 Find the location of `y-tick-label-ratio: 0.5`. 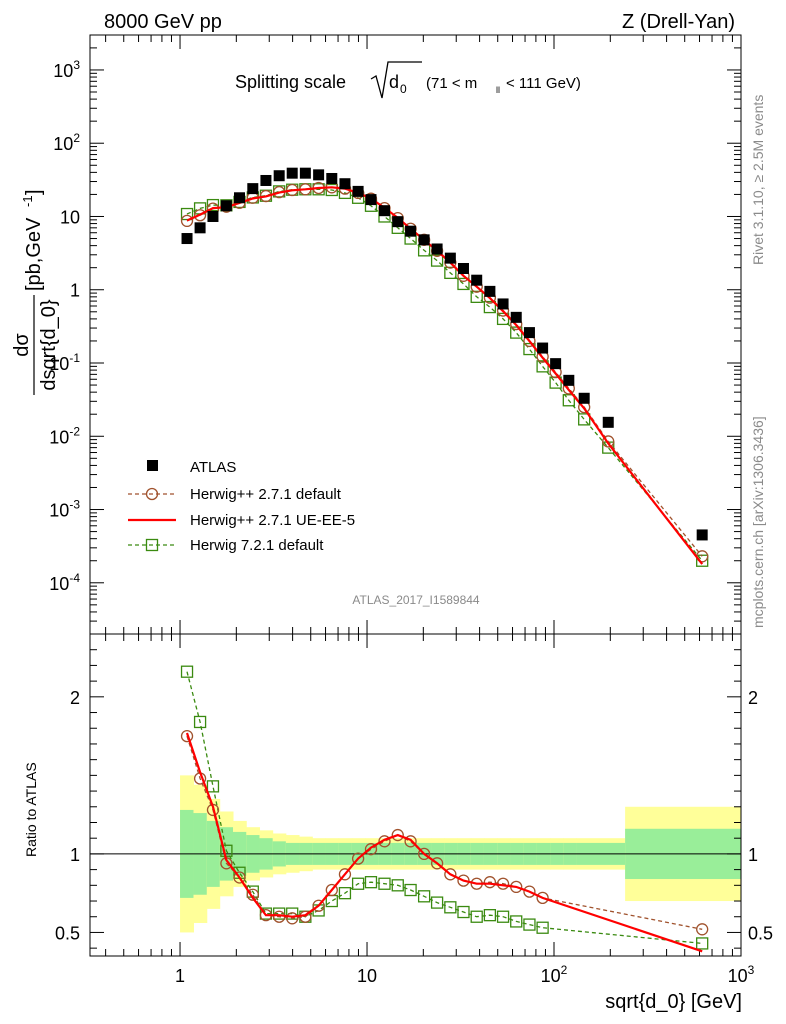

y-tick-label-ratio: 0.5 is located at coordinates (67, 933).